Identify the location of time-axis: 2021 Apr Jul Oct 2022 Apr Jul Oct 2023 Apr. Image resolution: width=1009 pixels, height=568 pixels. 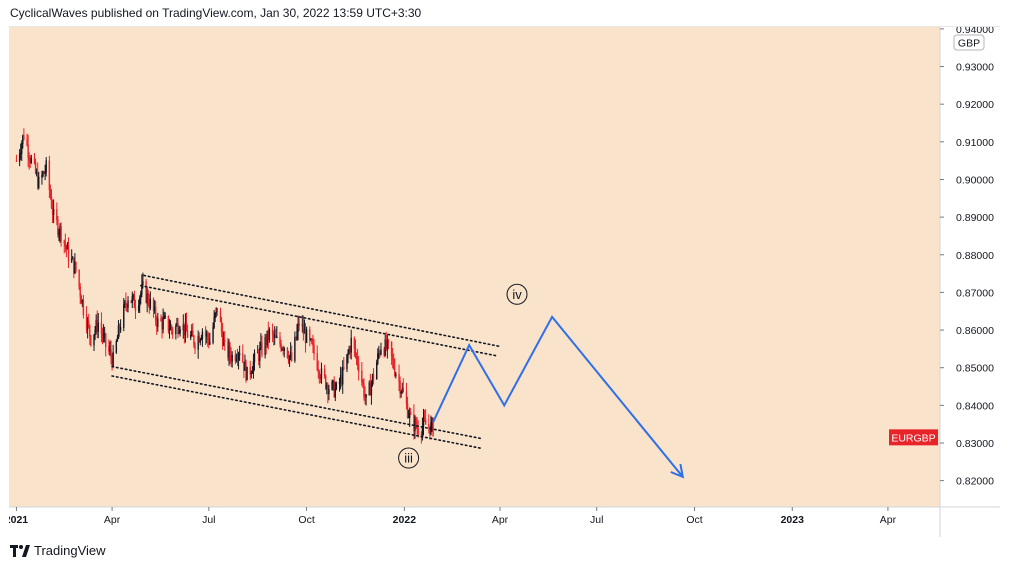
(451, 516).